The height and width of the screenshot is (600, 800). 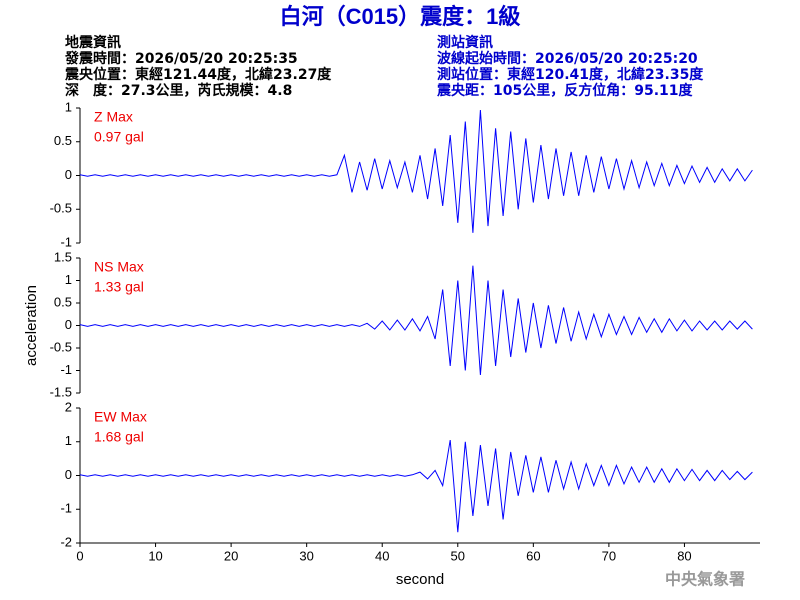 What do you see at coordinates (609, 555) in the screenshot?
I see `x-tick-label: 70` at bounding box center [609, 555].